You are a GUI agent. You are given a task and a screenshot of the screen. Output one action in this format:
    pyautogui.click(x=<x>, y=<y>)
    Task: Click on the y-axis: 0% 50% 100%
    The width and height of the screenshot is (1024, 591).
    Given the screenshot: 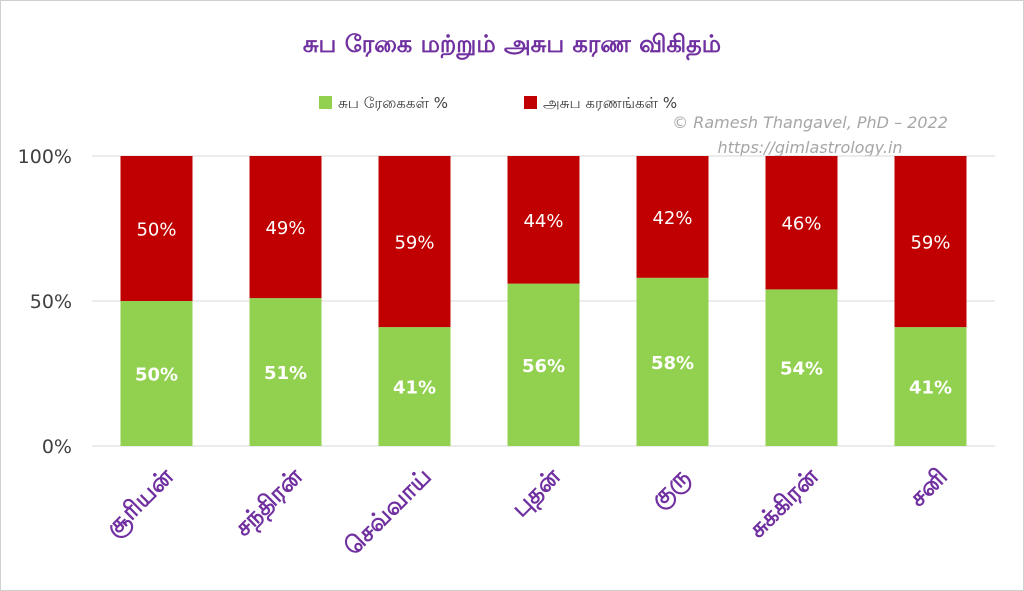 What is the action you would take?
    pyautogui.click(x=45, y=302)
    